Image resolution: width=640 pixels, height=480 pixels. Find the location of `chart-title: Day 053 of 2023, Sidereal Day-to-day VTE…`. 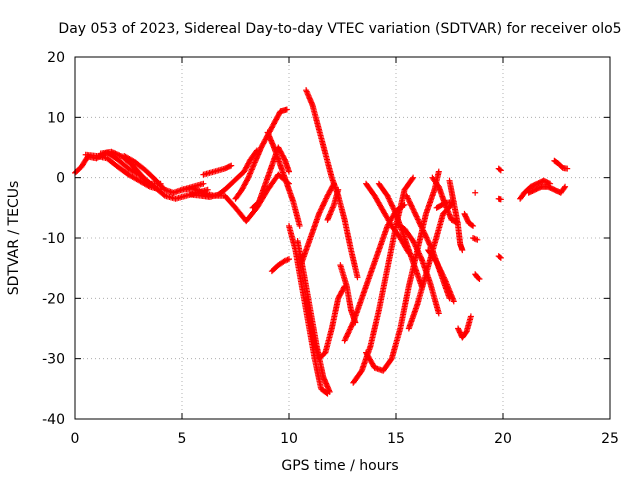

chart-title: Day 053 of 2023, Sidereal Day-to-day VTE… is located at coordinates (339, 29).